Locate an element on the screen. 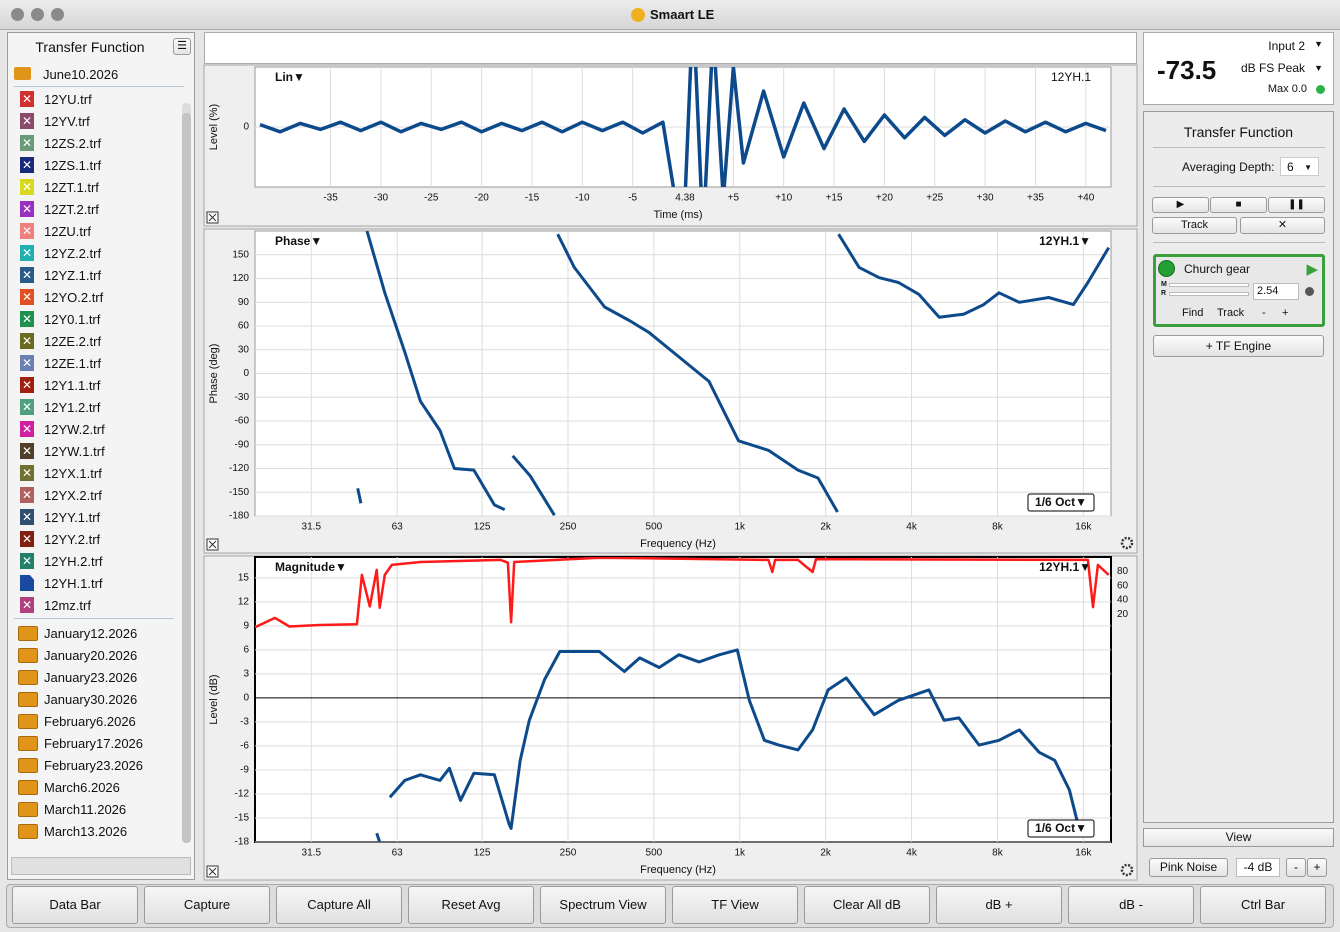 This screenshot has width=1340, height=932. folder-name: March6.2026 is located at coordinates (82, 787).